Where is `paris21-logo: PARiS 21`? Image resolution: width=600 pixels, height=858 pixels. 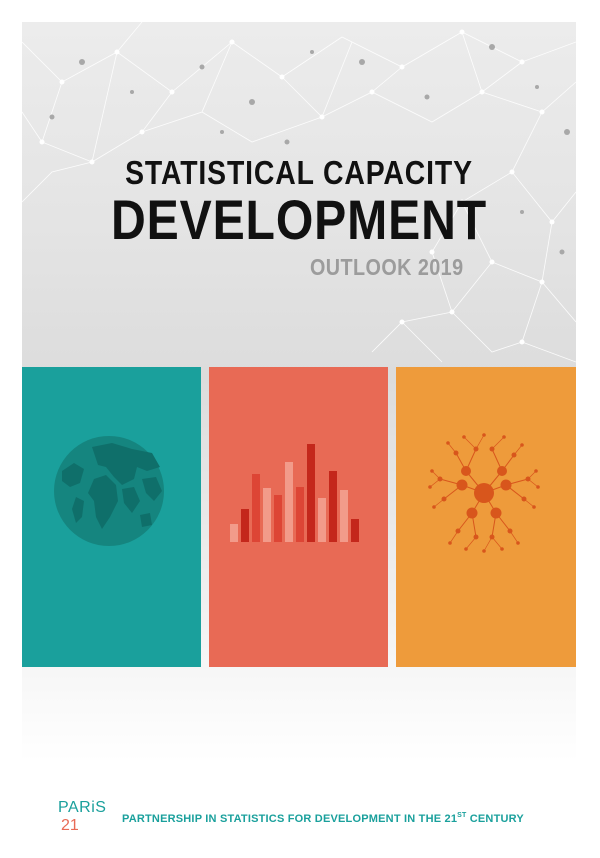
paris21-logo: PARiS 21 is located at coordinates (84, 820).